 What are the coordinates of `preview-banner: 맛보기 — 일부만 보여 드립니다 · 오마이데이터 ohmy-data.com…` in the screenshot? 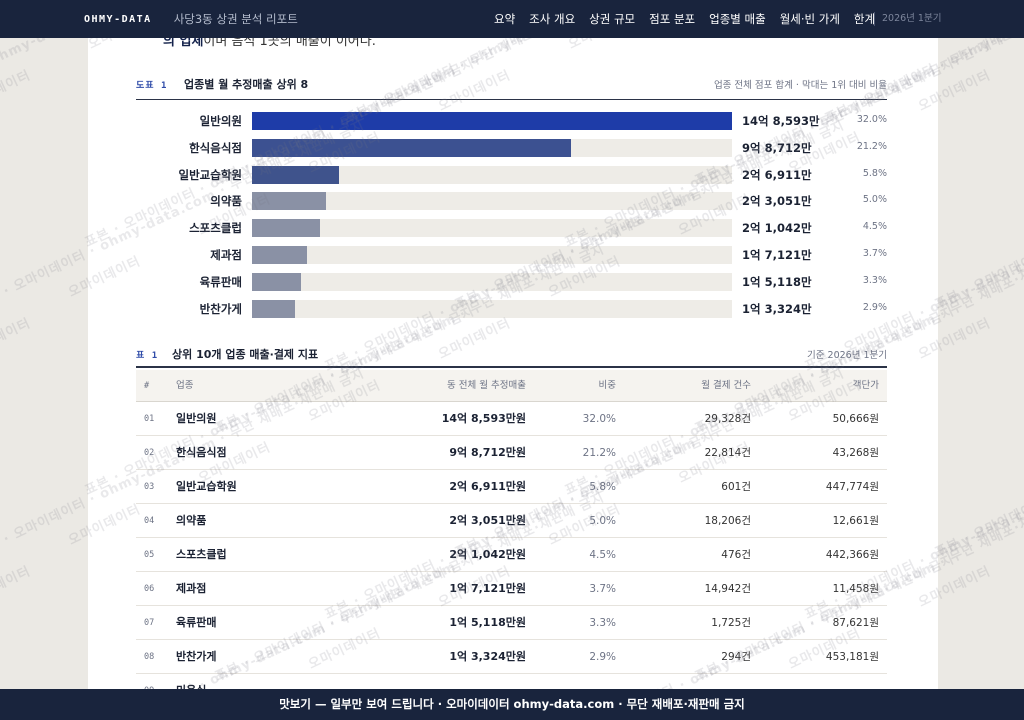 It's located at (512, 704).